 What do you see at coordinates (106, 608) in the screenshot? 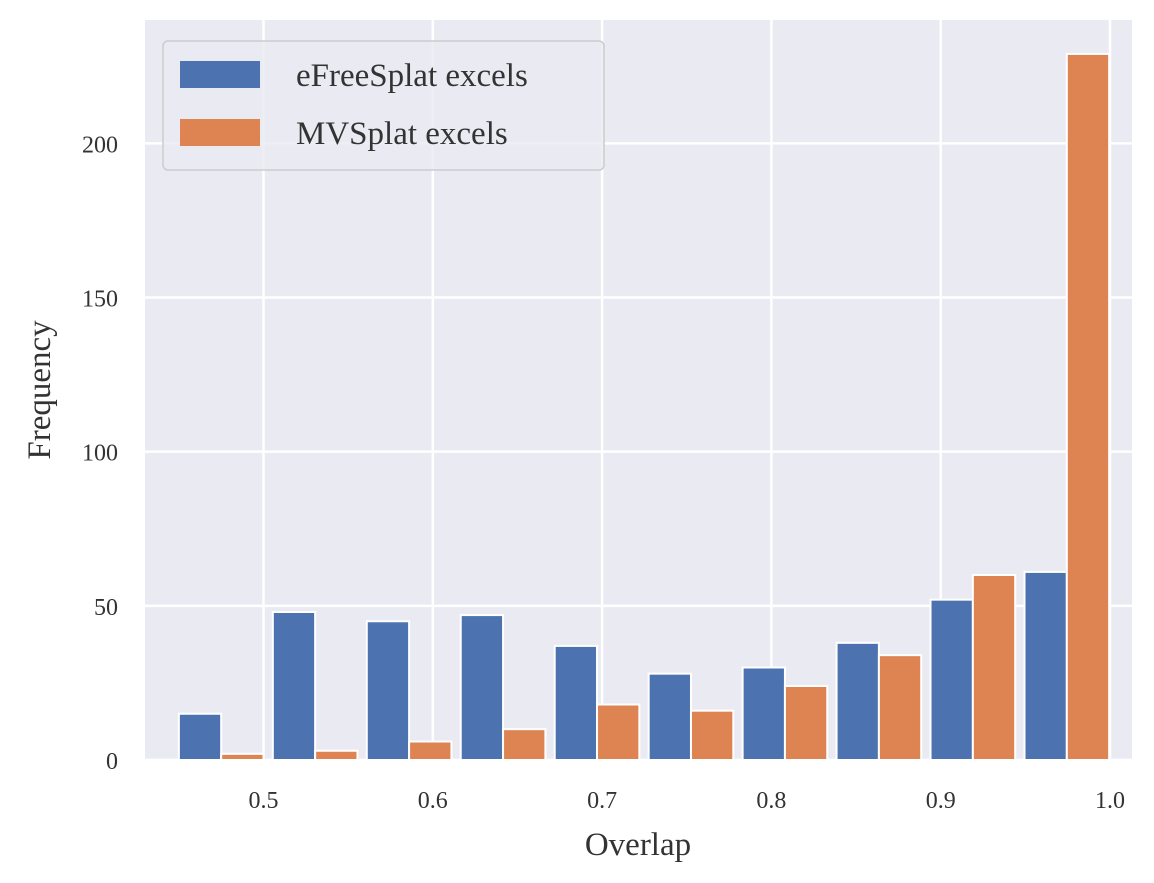
I see `y-tick-label: 50` at bounding box center [106, 608].